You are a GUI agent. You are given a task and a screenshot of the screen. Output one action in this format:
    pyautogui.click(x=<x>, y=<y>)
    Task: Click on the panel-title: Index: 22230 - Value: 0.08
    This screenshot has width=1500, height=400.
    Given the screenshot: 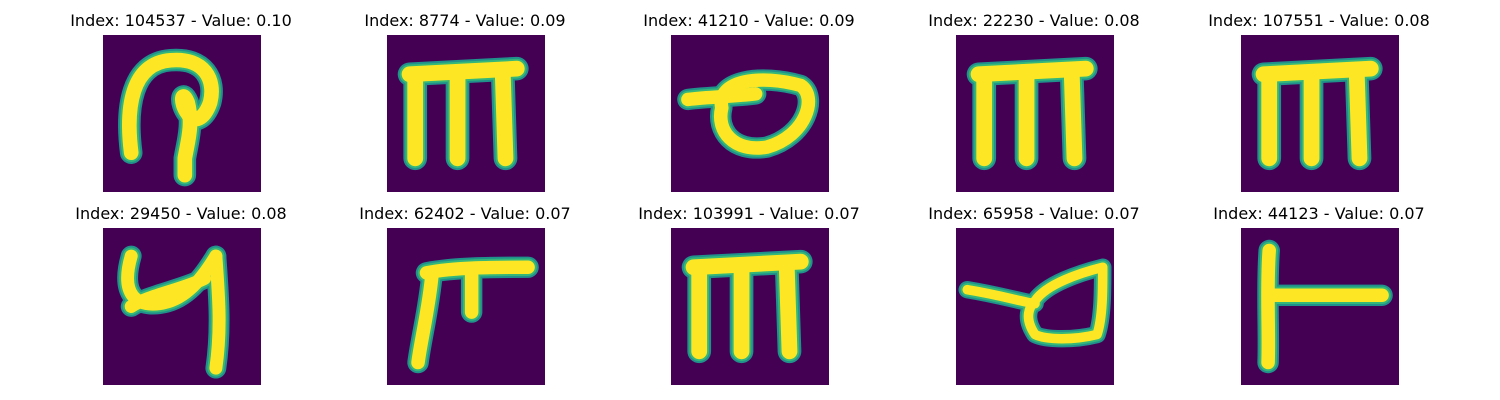 What is the action you would take?
    pyautogui.click(x=1034, y=20)
    